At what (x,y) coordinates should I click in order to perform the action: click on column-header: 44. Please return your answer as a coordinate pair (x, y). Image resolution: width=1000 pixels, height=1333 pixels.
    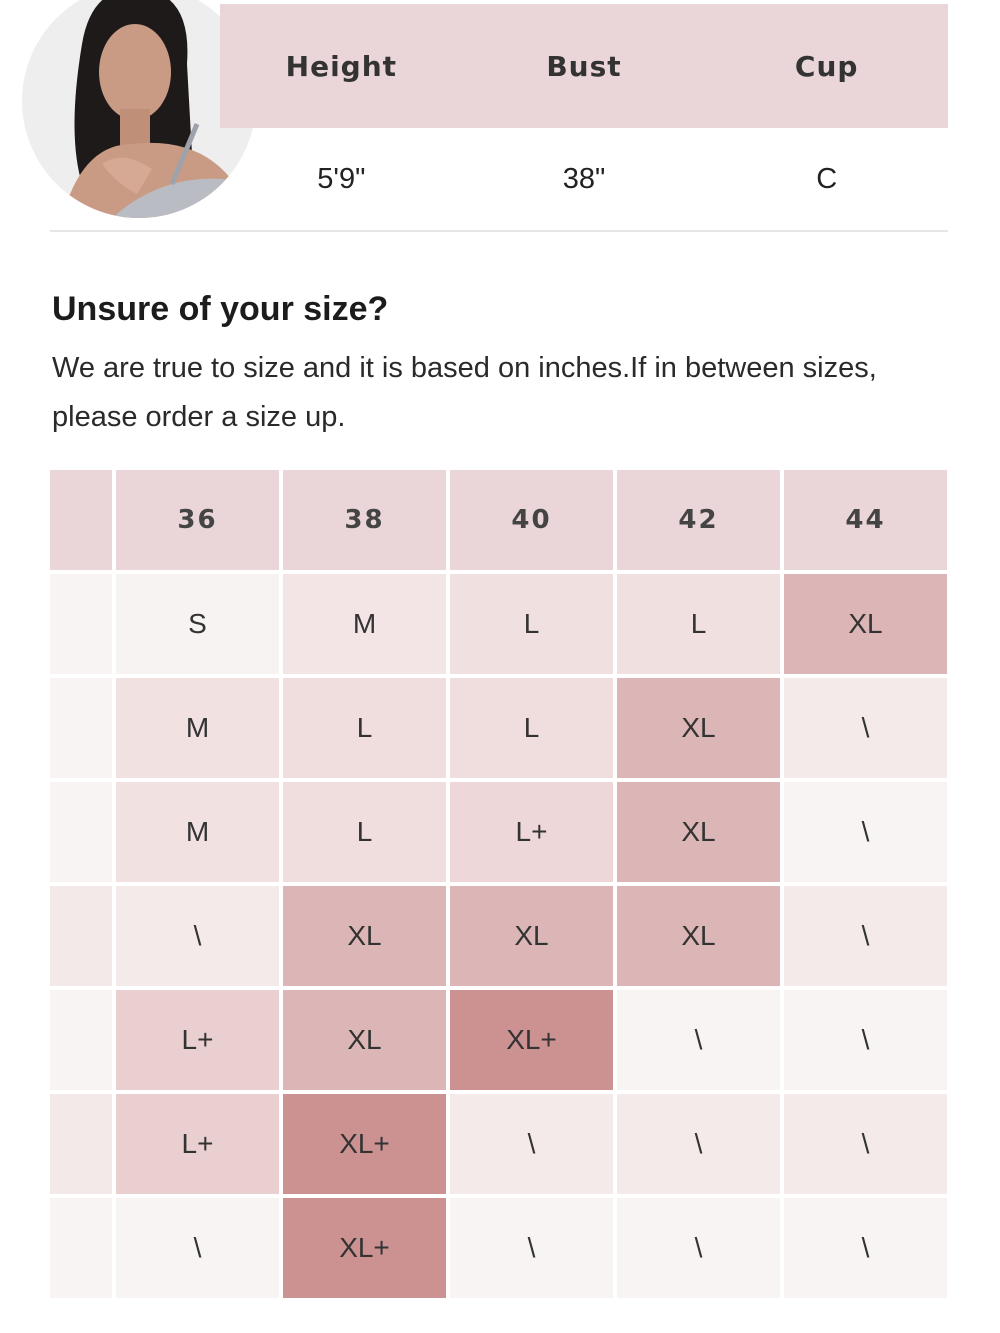
    Looking at the image, I should click on (865, 520).